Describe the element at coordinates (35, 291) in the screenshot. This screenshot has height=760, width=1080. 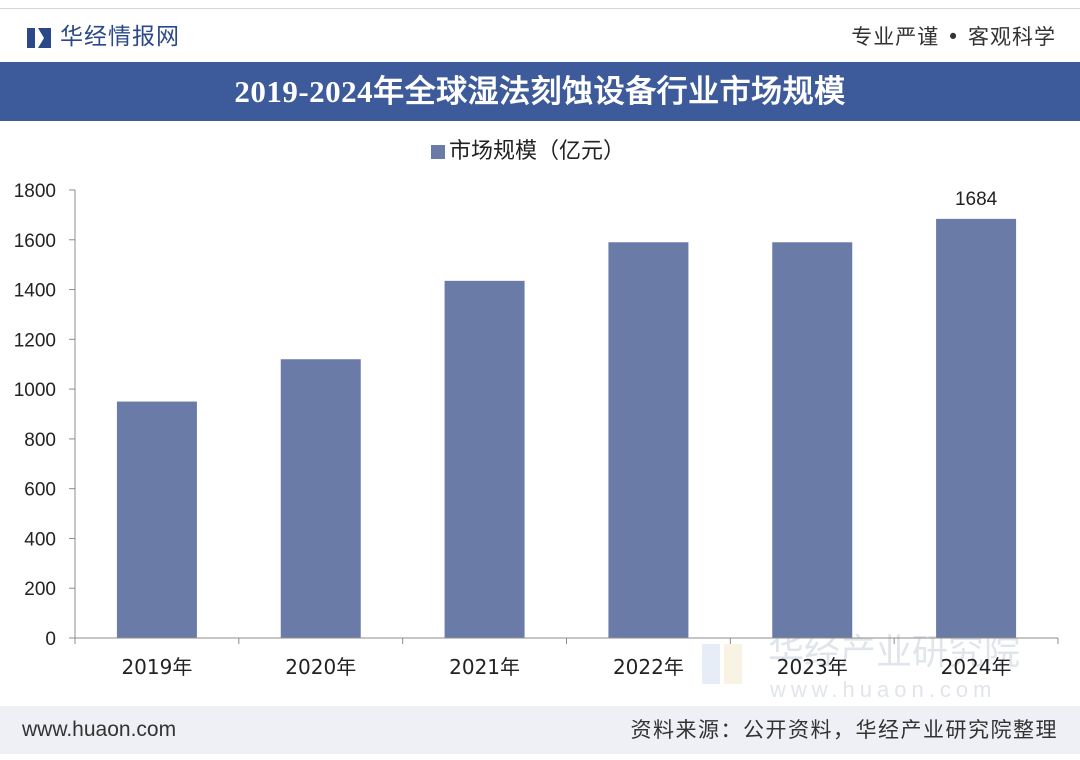
I see `y-tick-label: 1400` at that location.